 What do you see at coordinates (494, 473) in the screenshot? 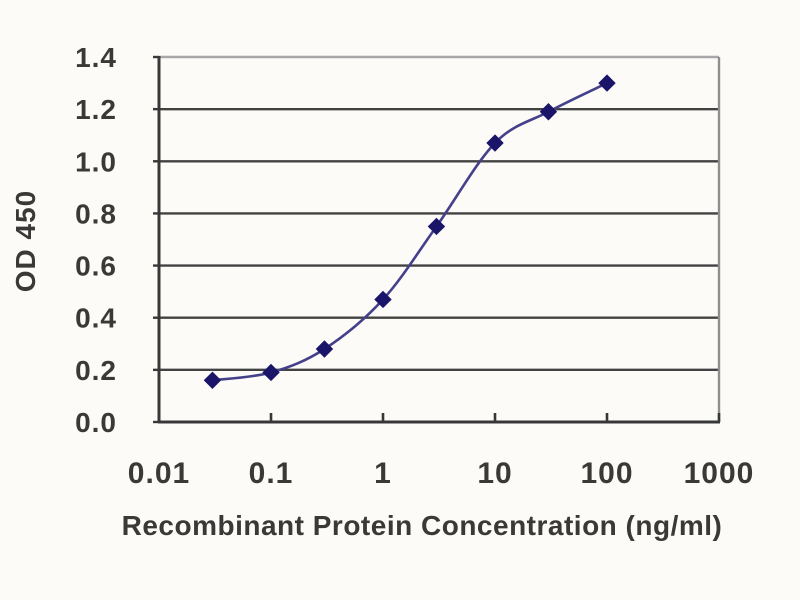
I see `x-tick-label: 10` at bounding box center [494, 473].